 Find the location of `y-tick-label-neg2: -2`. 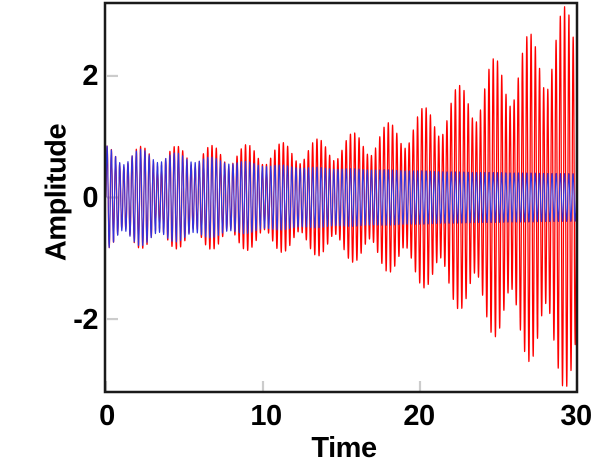

y-tick-label-neg2: -2 is located at coordinates (85, 320).